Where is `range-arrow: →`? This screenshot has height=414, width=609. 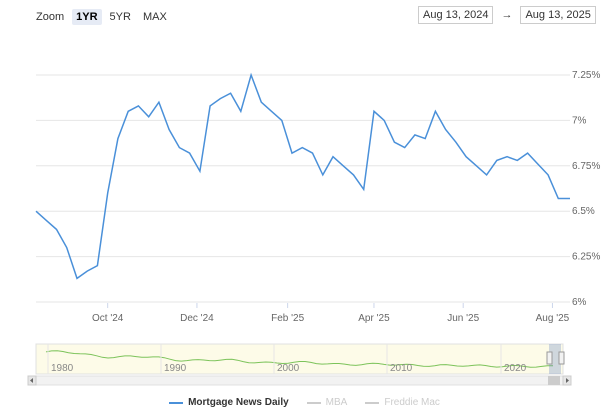 range-arrow: → is located at coordinates (507, 15).